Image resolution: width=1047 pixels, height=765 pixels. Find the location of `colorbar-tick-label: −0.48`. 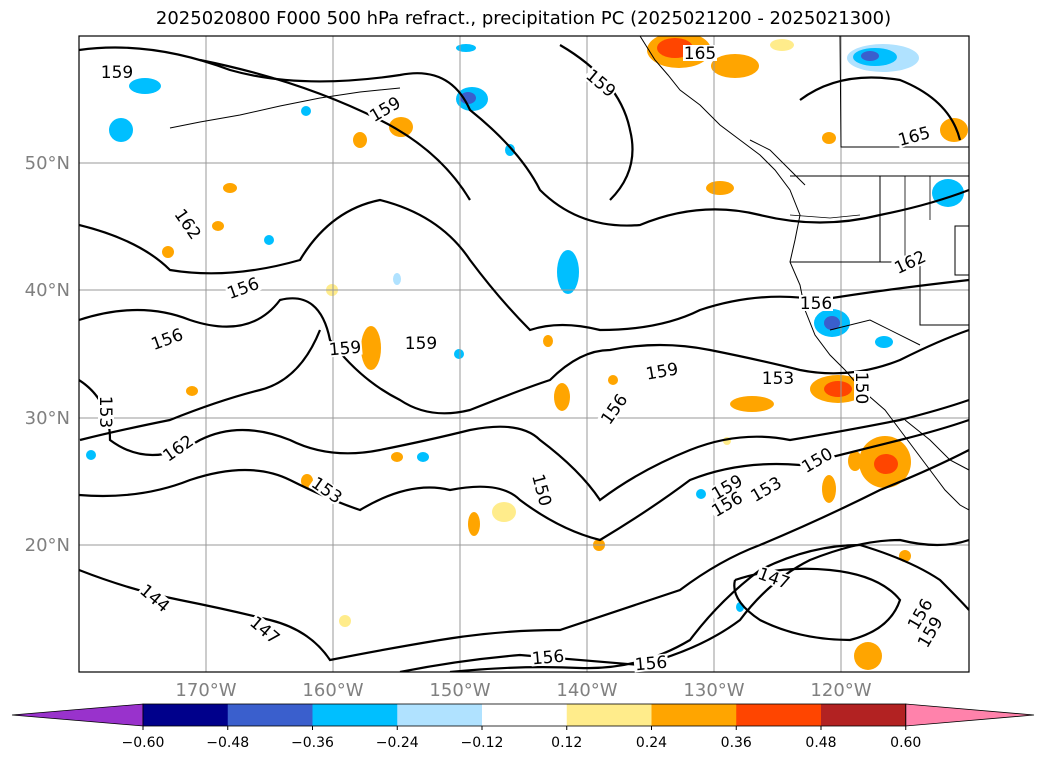

colorbar-tick-label: −0.48 is located at coordinates (227, 743).